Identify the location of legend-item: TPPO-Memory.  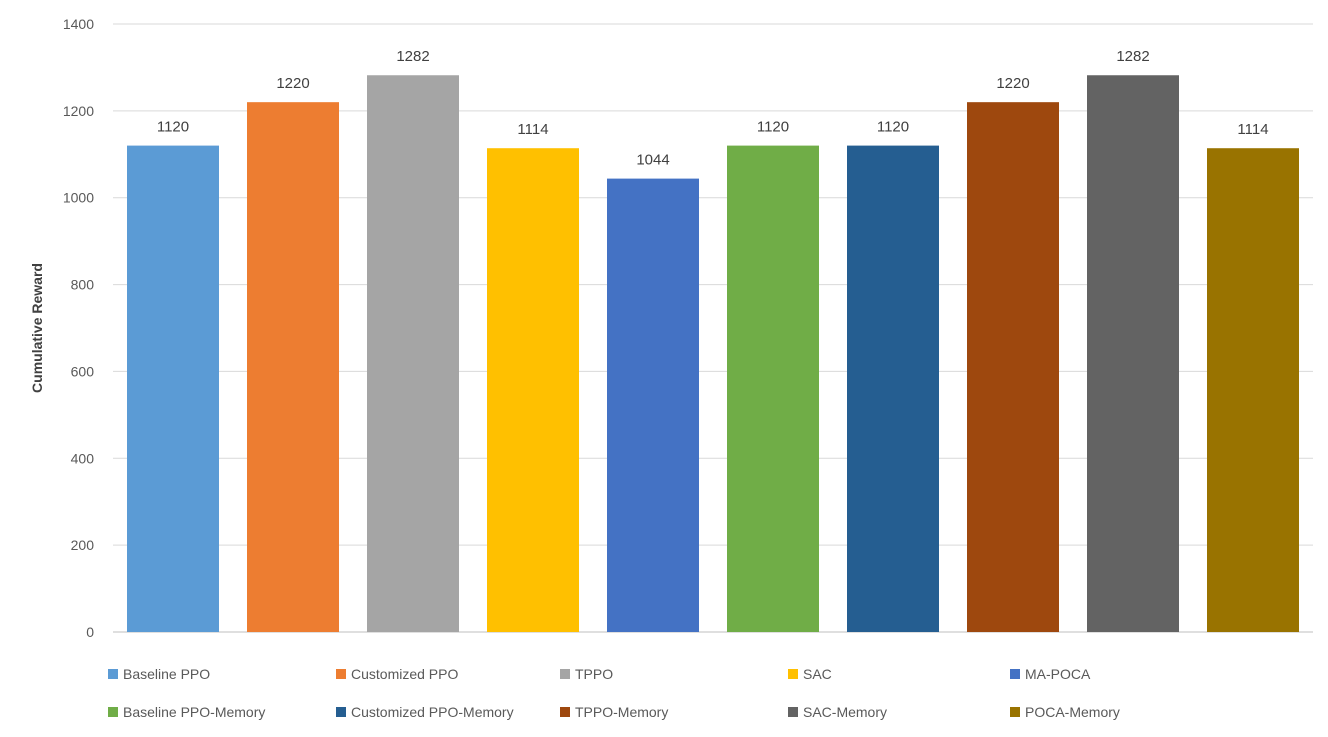
(614, 712).